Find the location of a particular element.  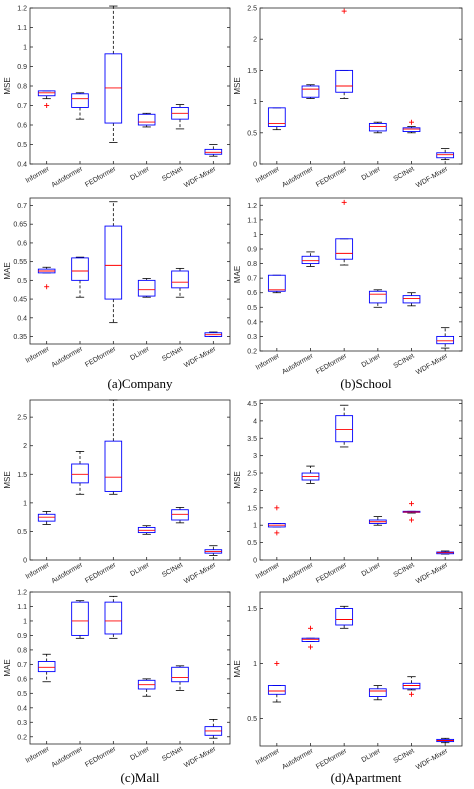

y-tick-label: 3.5 is located at coordinates (252, 439).